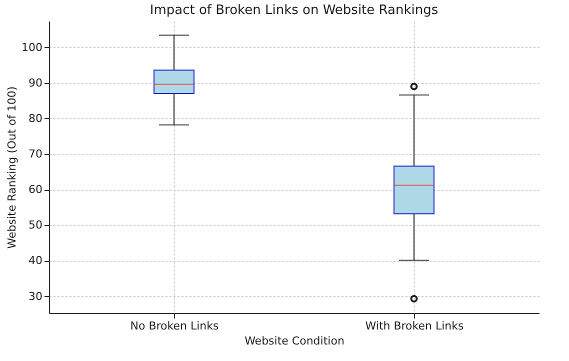  I want to click on chart-title: Impact of Broken Links on Website Rankings, so click(294, 10).